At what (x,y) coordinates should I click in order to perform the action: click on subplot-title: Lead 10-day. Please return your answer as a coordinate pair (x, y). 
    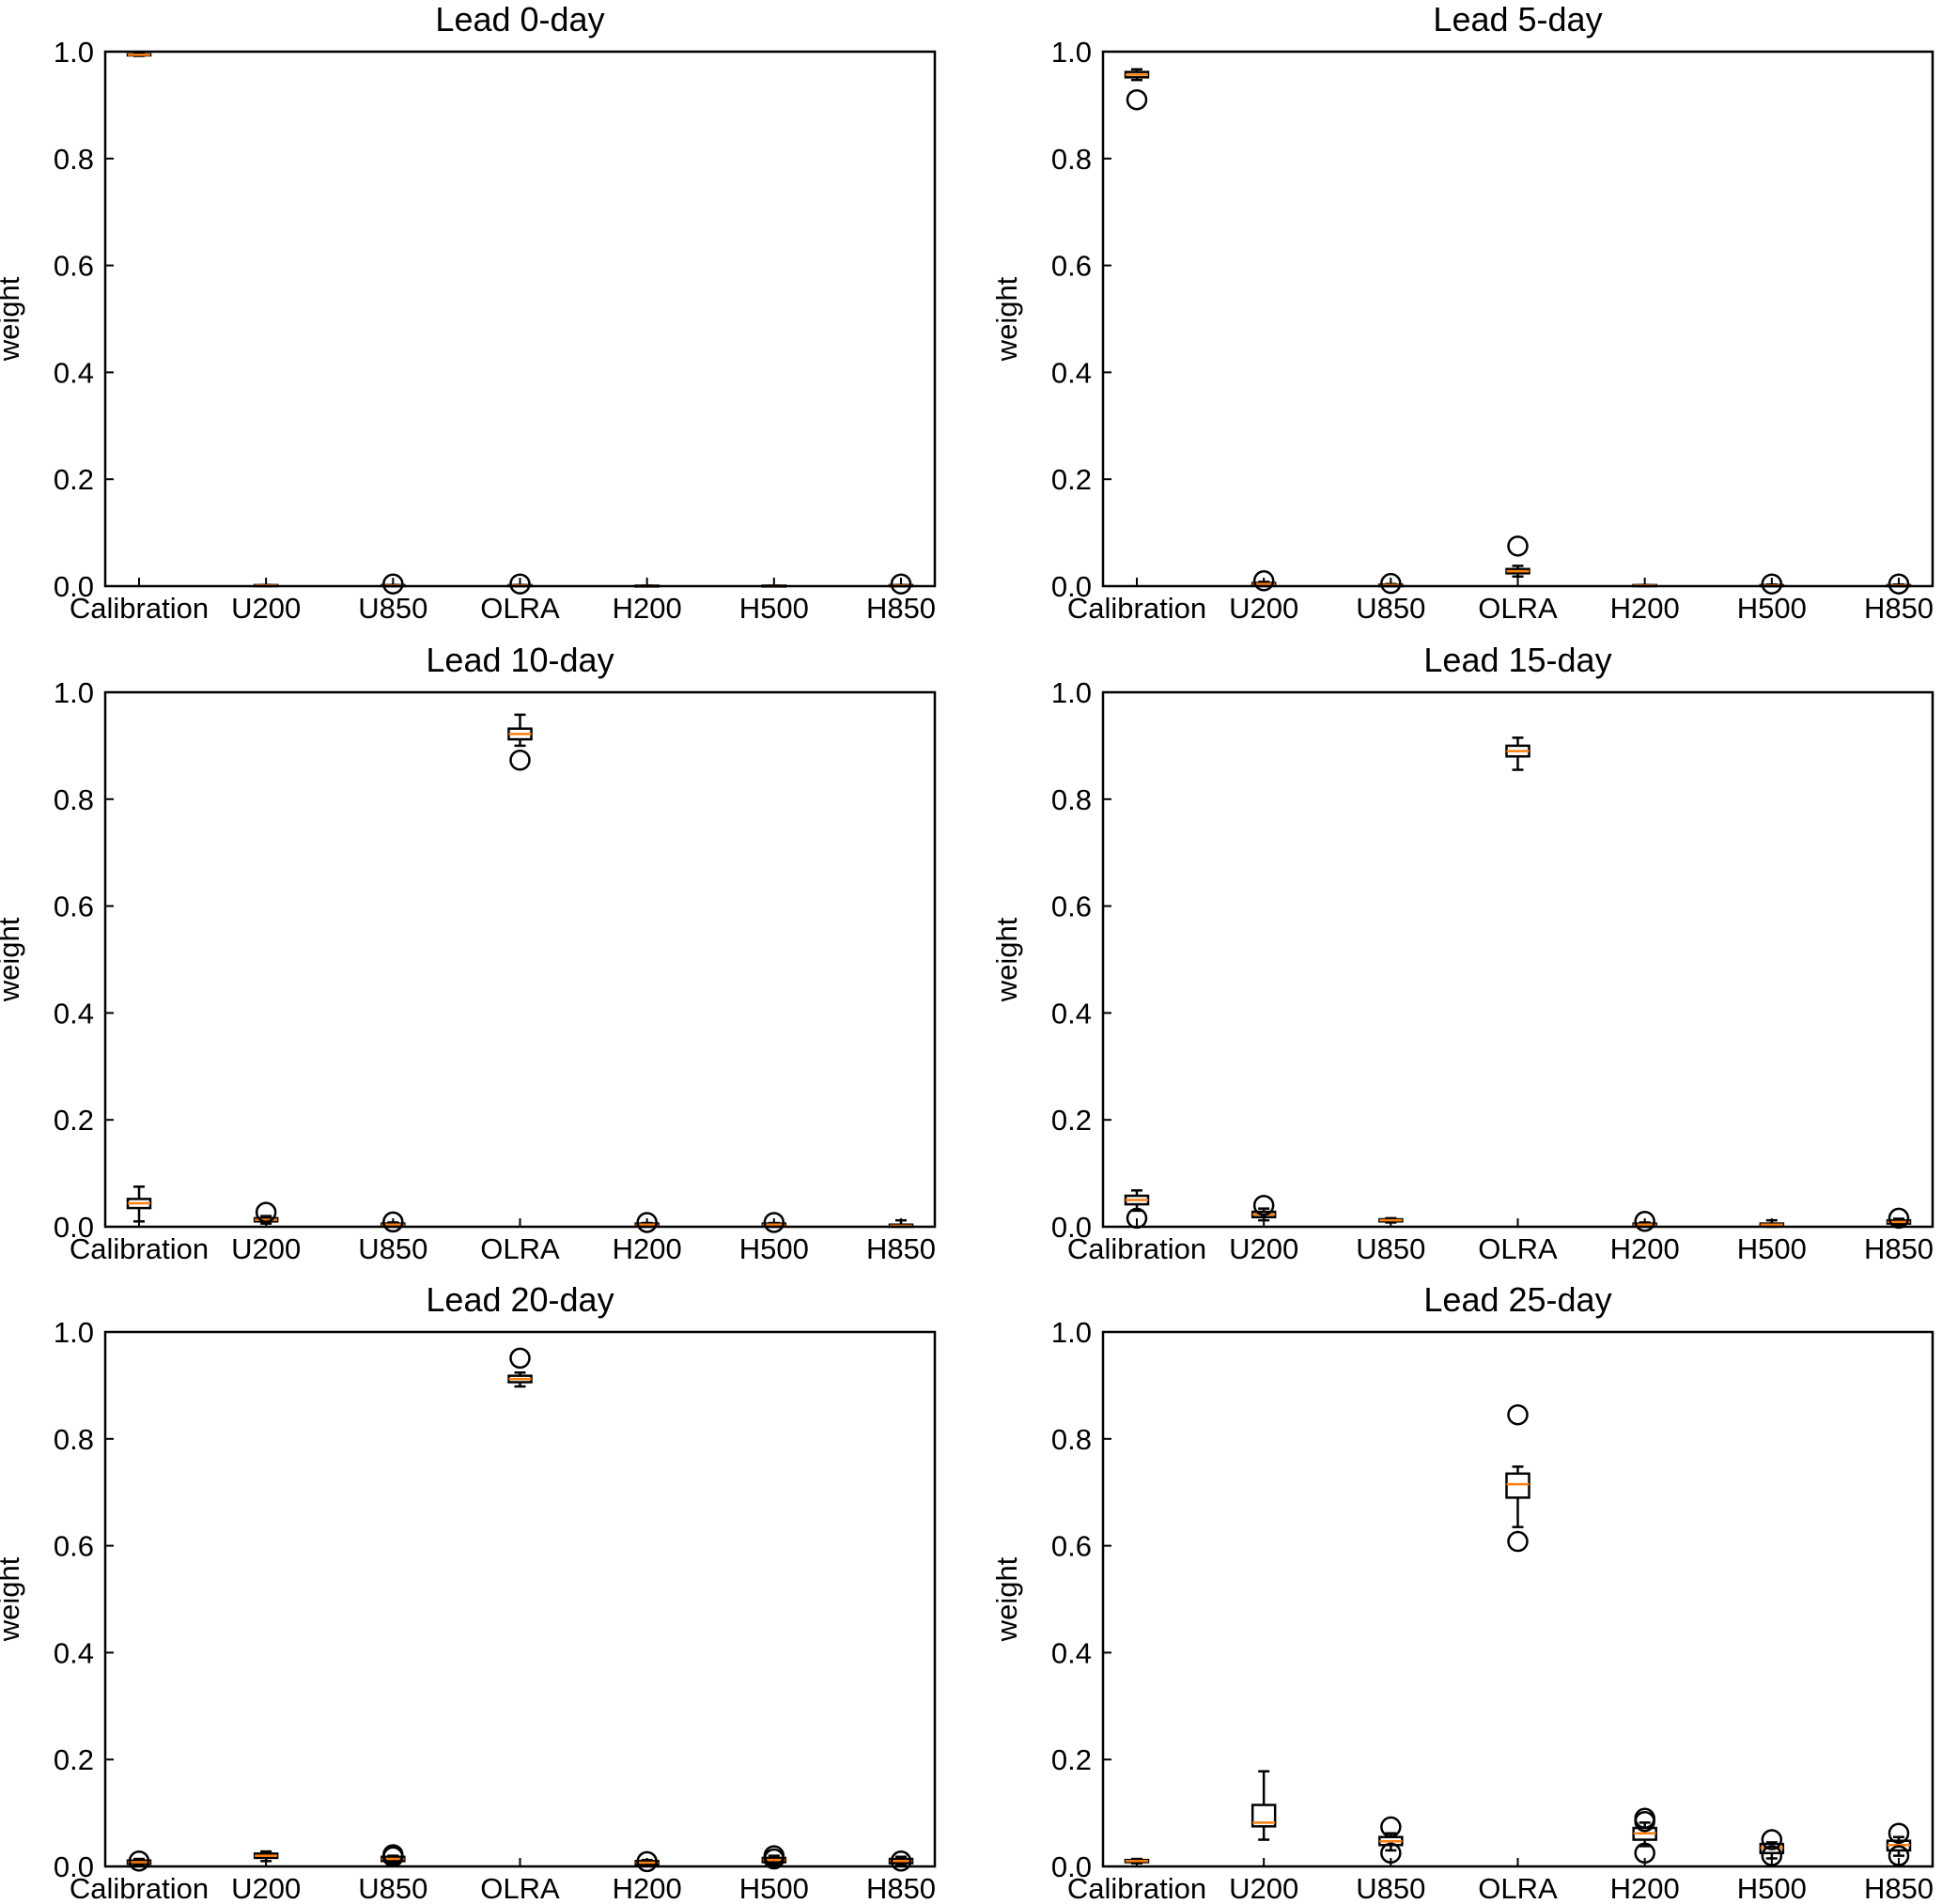
    Looking at the image, I should click on (520, 660).